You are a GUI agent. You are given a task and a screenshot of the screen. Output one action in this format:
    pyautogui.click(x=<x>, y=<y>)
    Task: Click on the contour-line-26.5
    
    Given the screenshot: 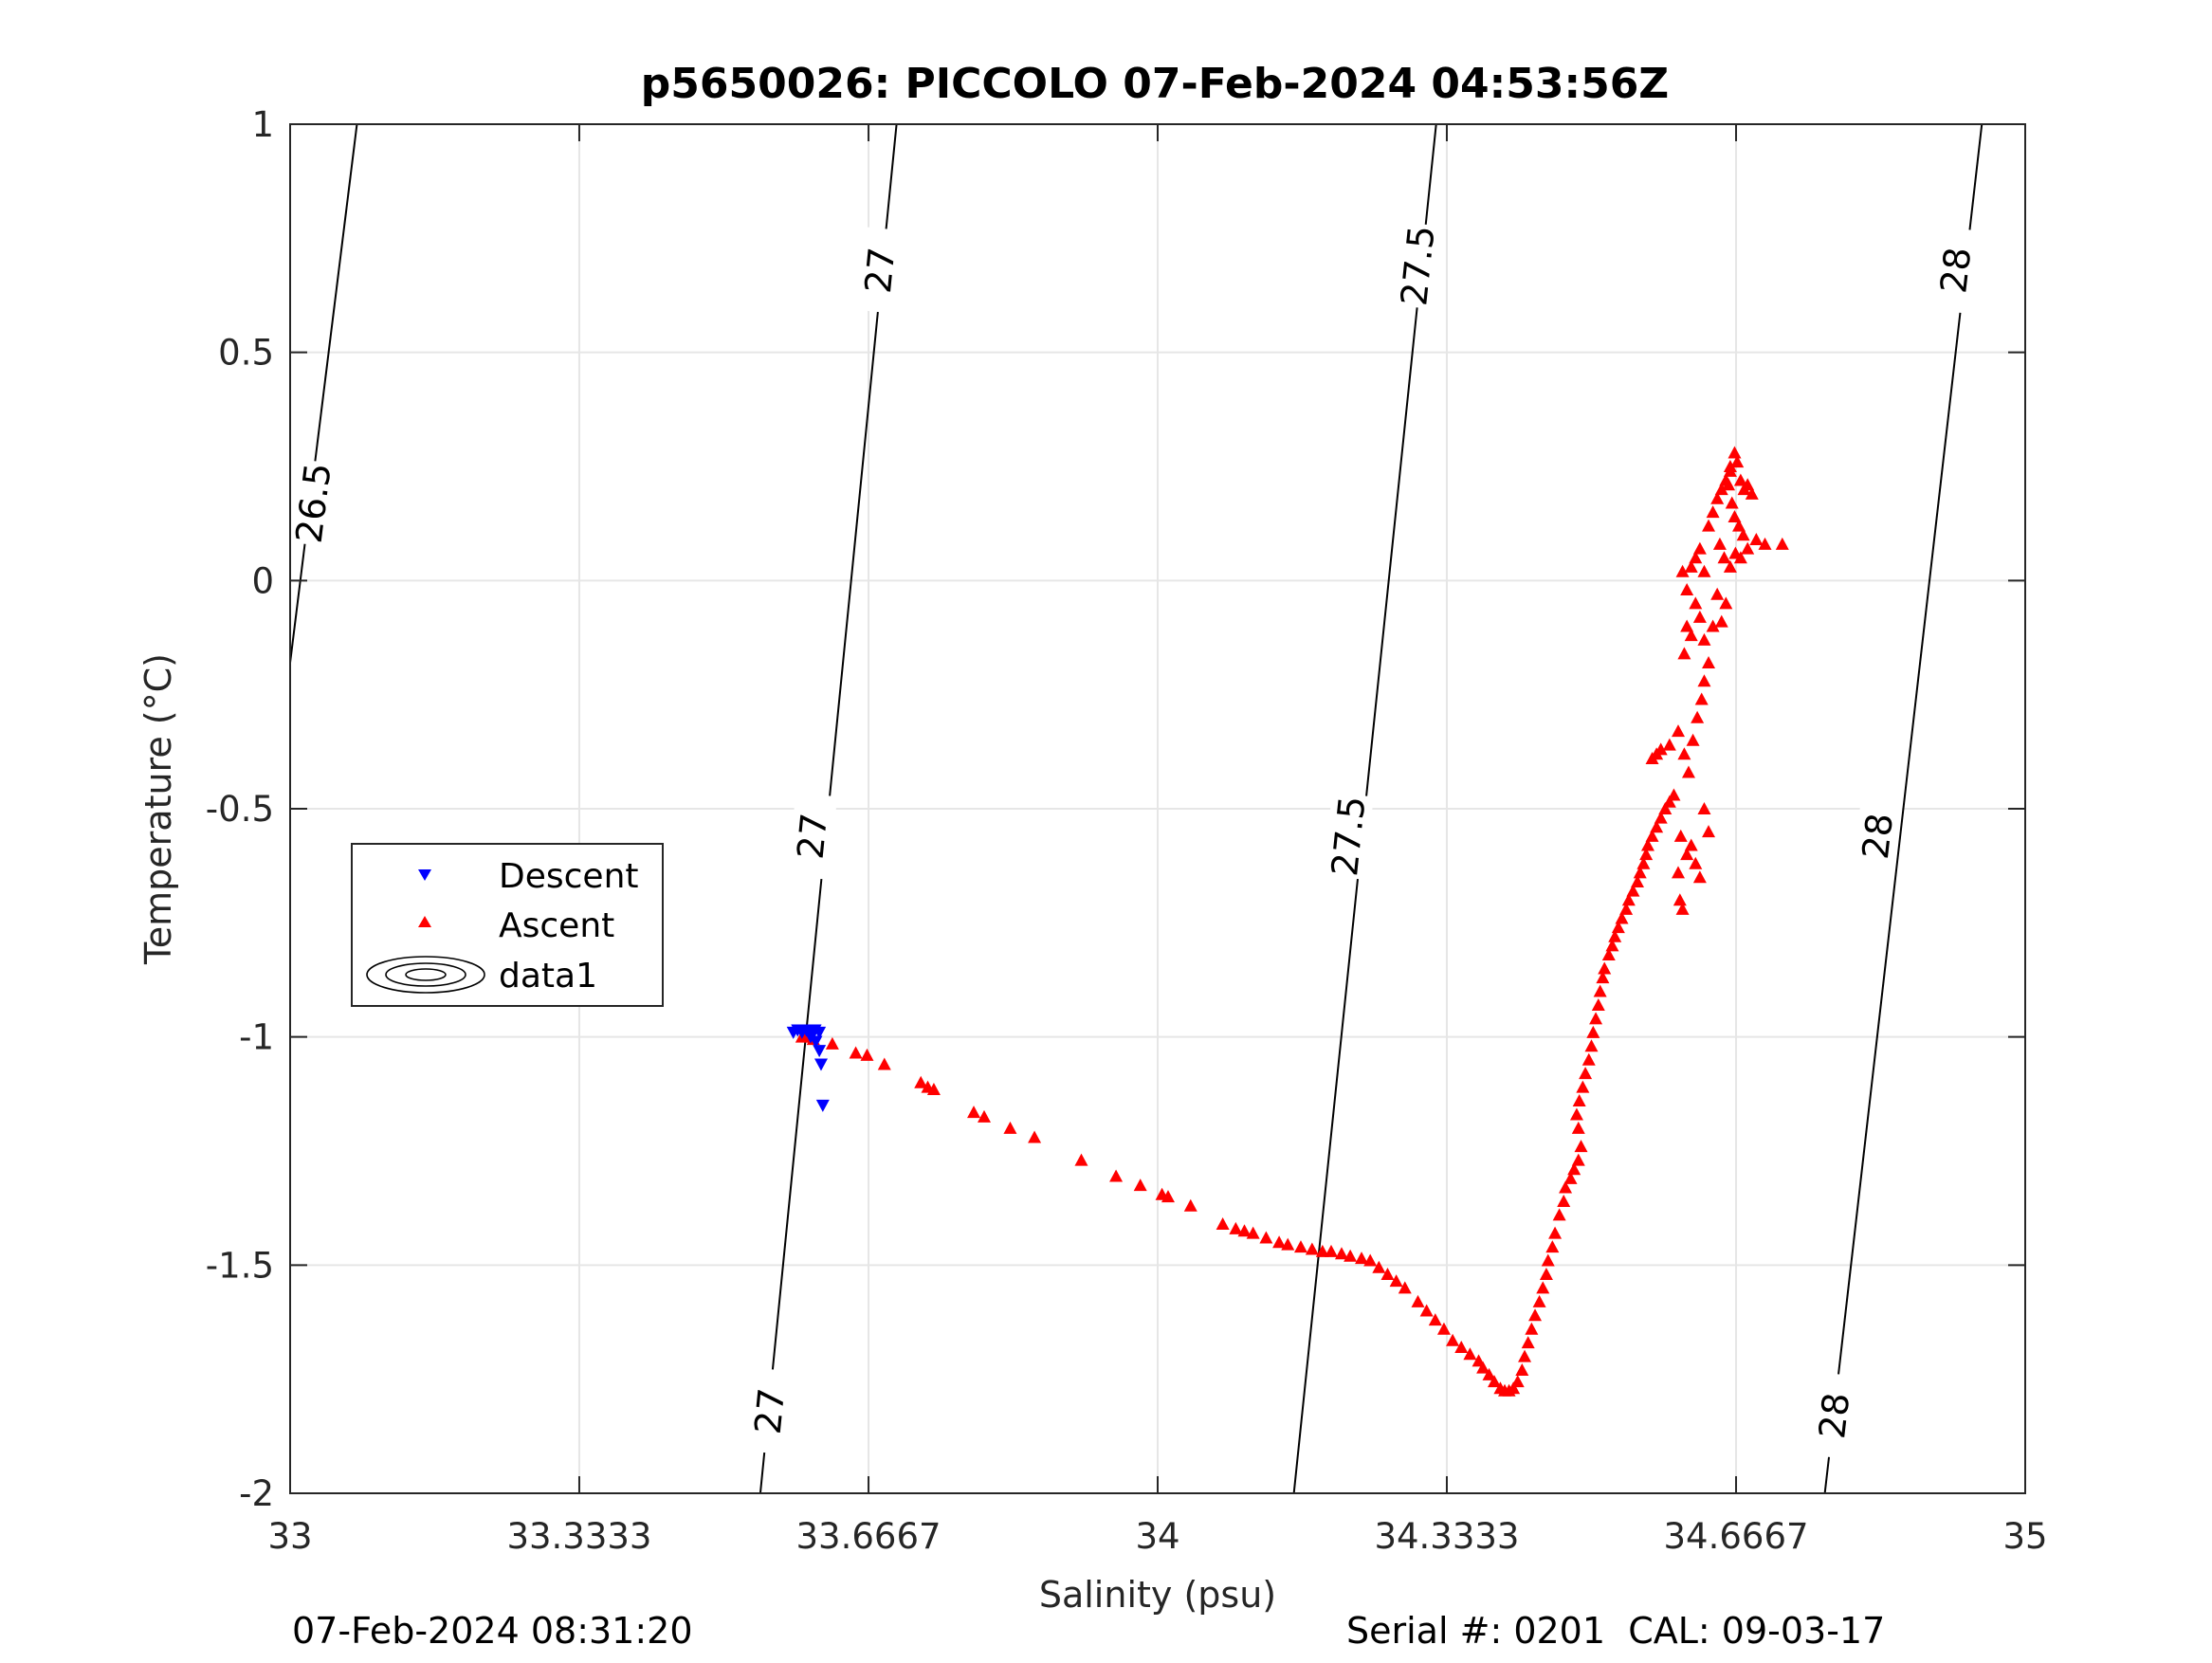 What is the action you would take?
    pyautogui.click(x=323, y=393)
    